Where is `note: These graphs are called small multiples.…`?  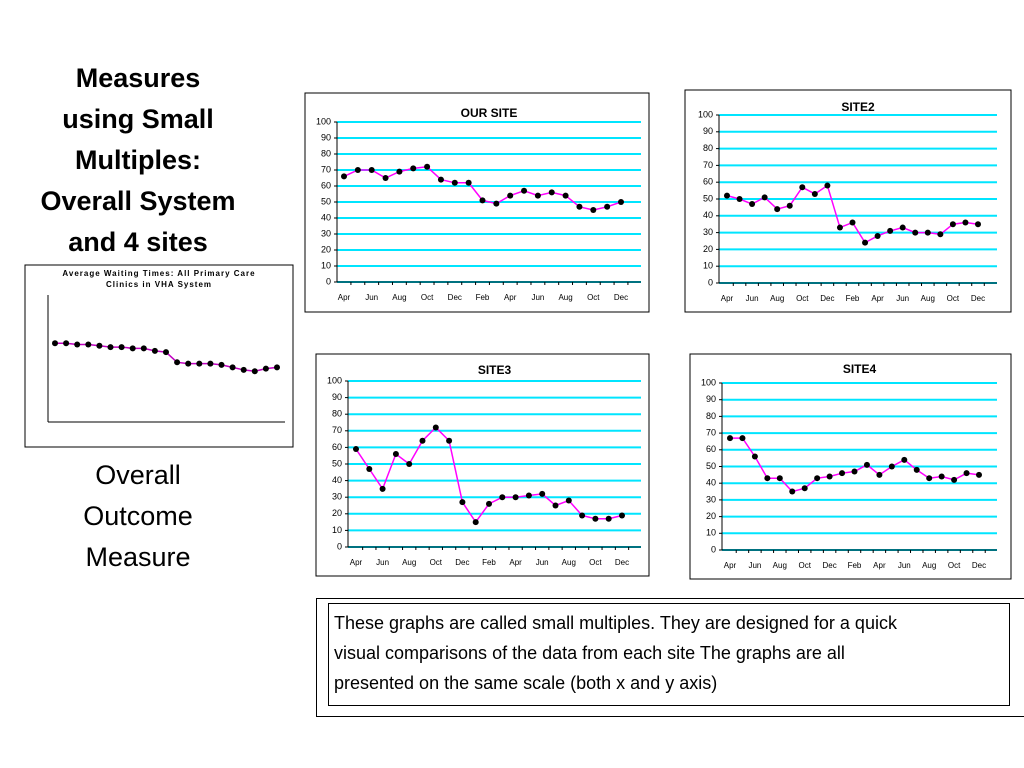 note: These graphs are called small multiples.… is located at coordinates (669, 654).